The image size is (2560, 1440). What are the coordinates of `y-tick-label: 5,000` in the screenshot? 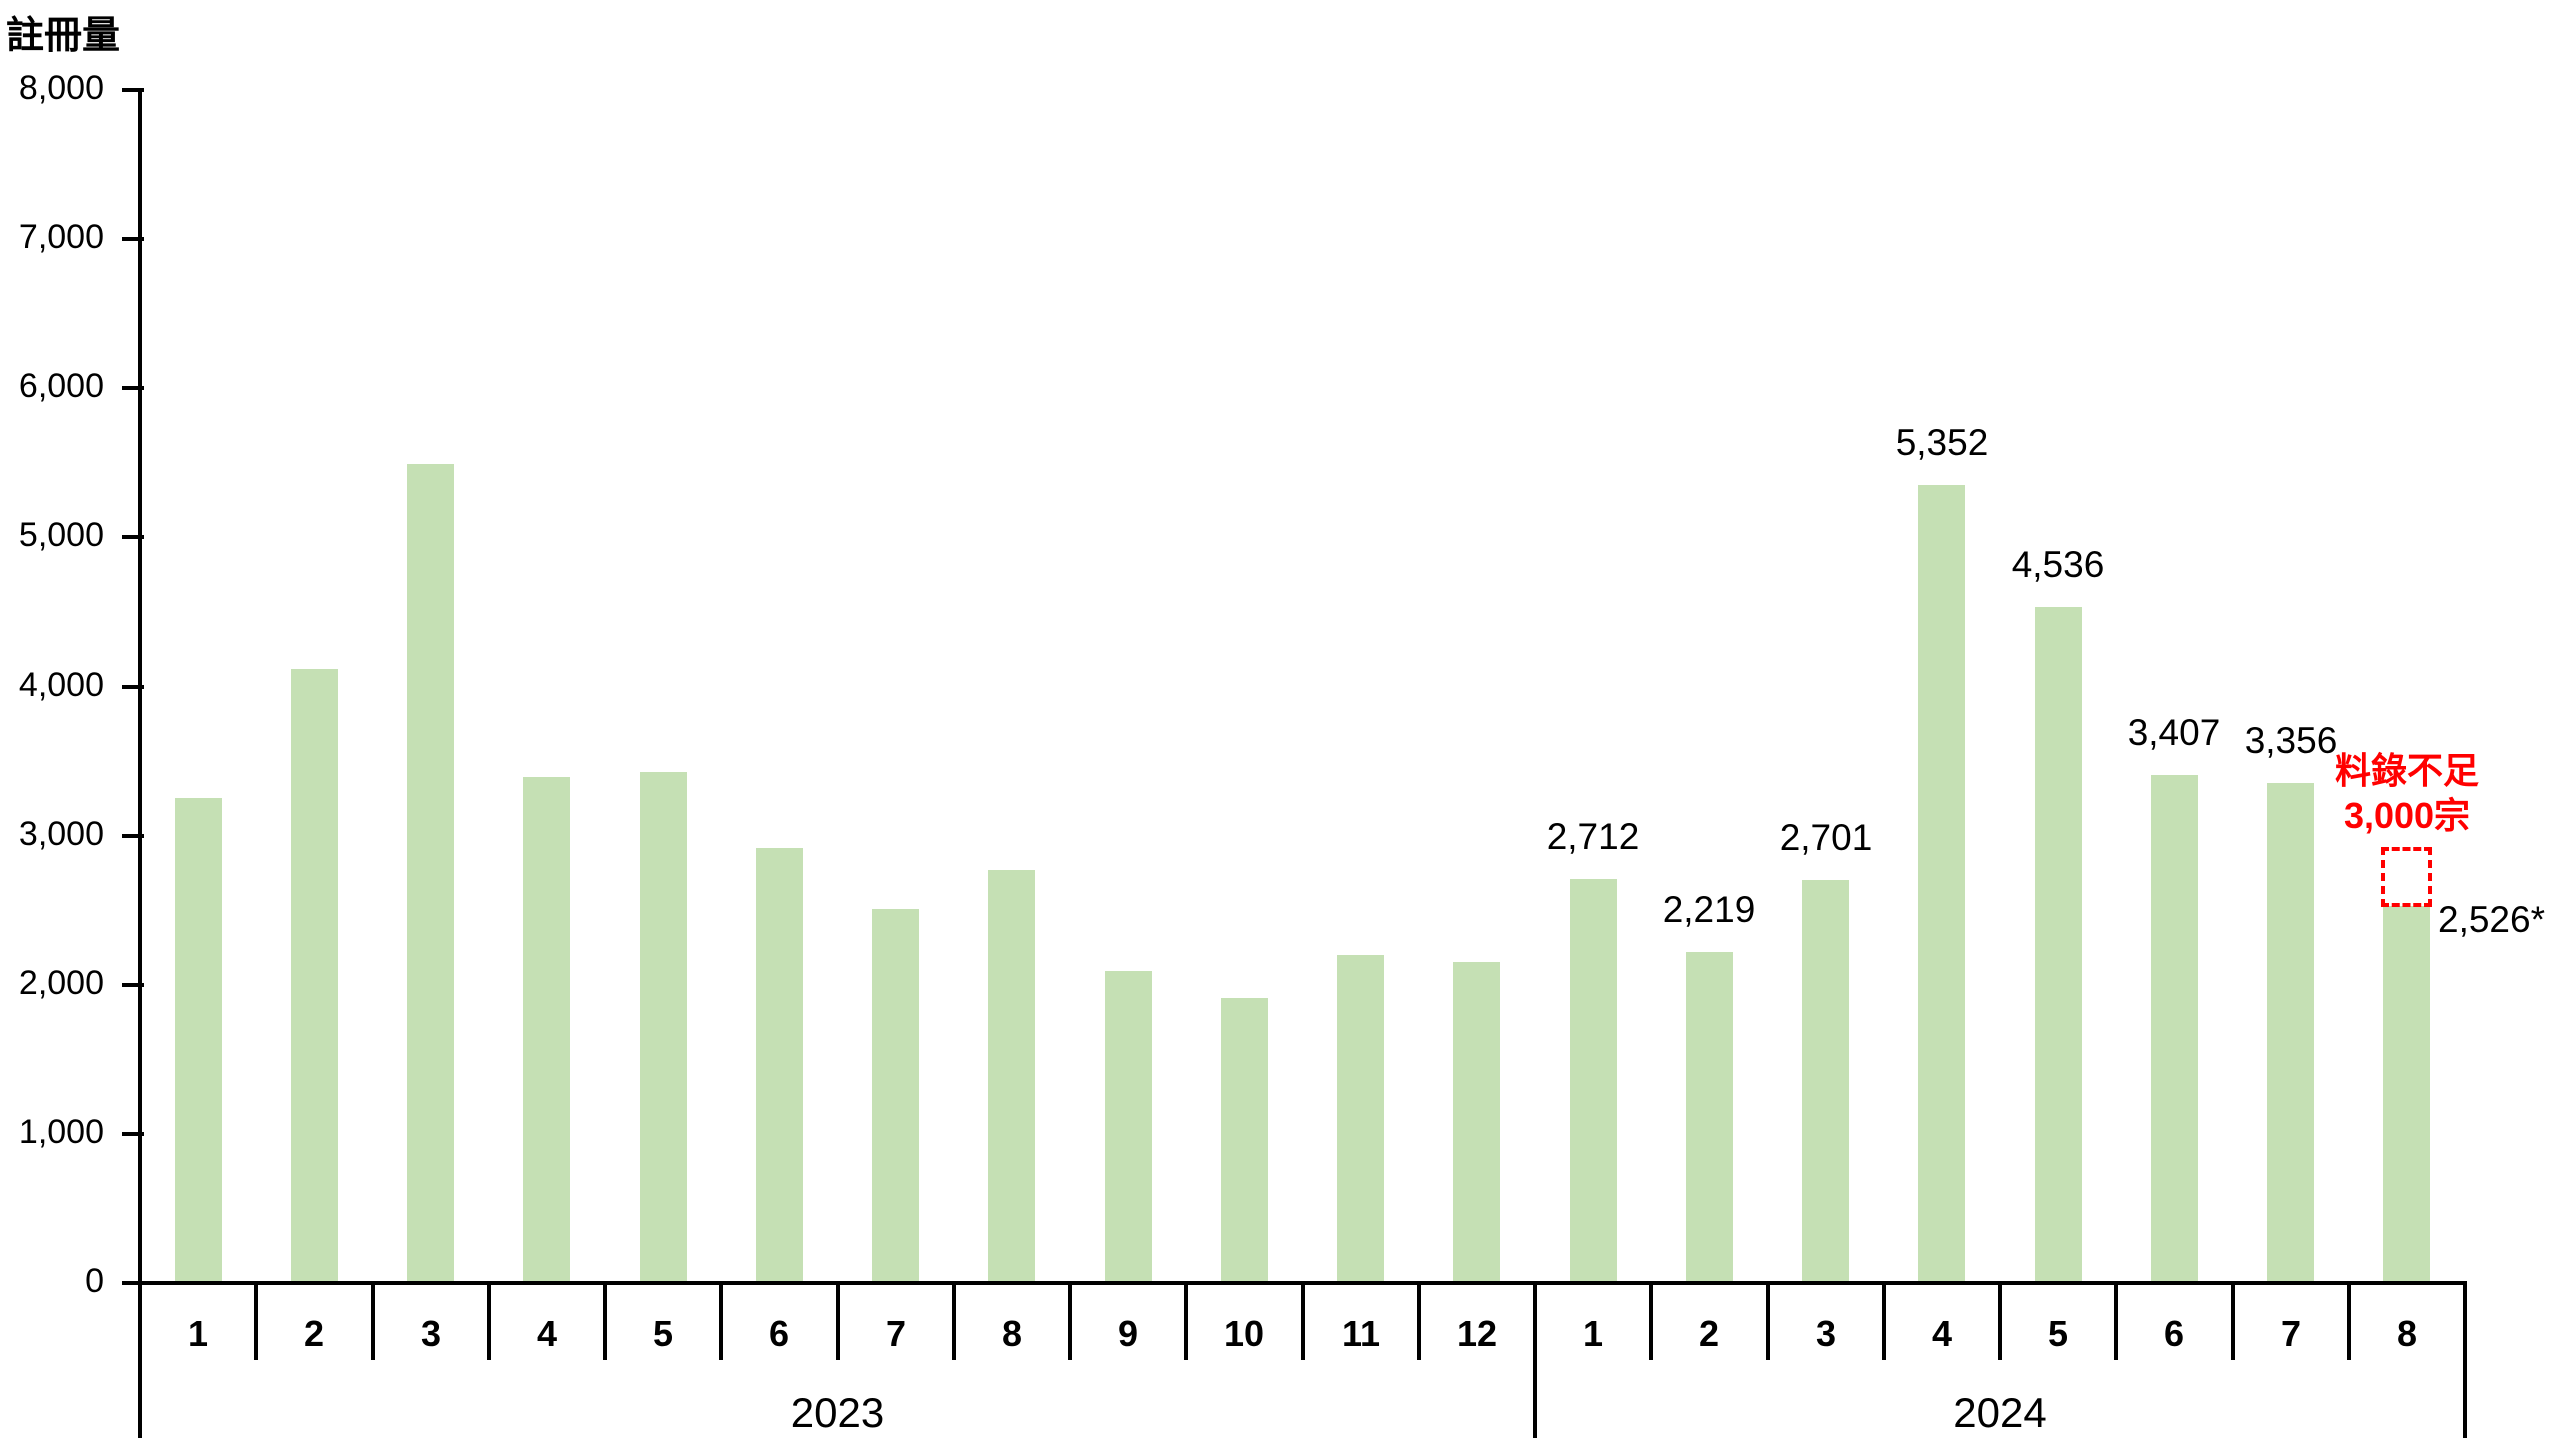 It's located at (61, 535).